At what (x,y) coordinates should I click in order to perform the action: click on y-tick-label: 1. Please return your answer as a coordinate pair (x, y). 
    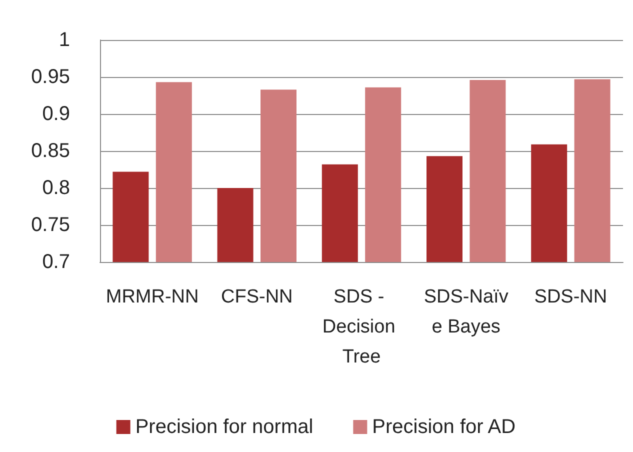
    Looking at the image, I should click on (64, 40).